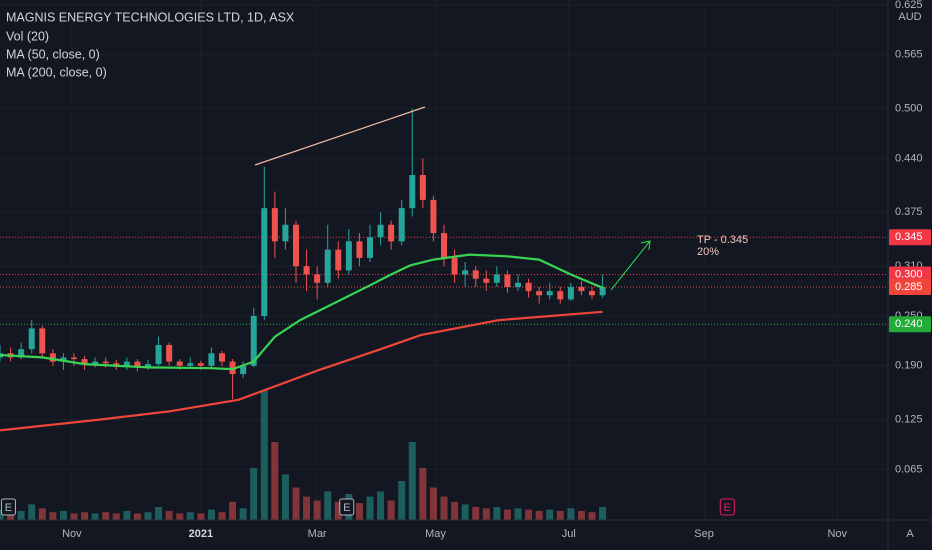 This screenshot has width=932, height=550. Describe the element at coordinates (645, 245) in the screenshot. I see `arrow-head` at that location.